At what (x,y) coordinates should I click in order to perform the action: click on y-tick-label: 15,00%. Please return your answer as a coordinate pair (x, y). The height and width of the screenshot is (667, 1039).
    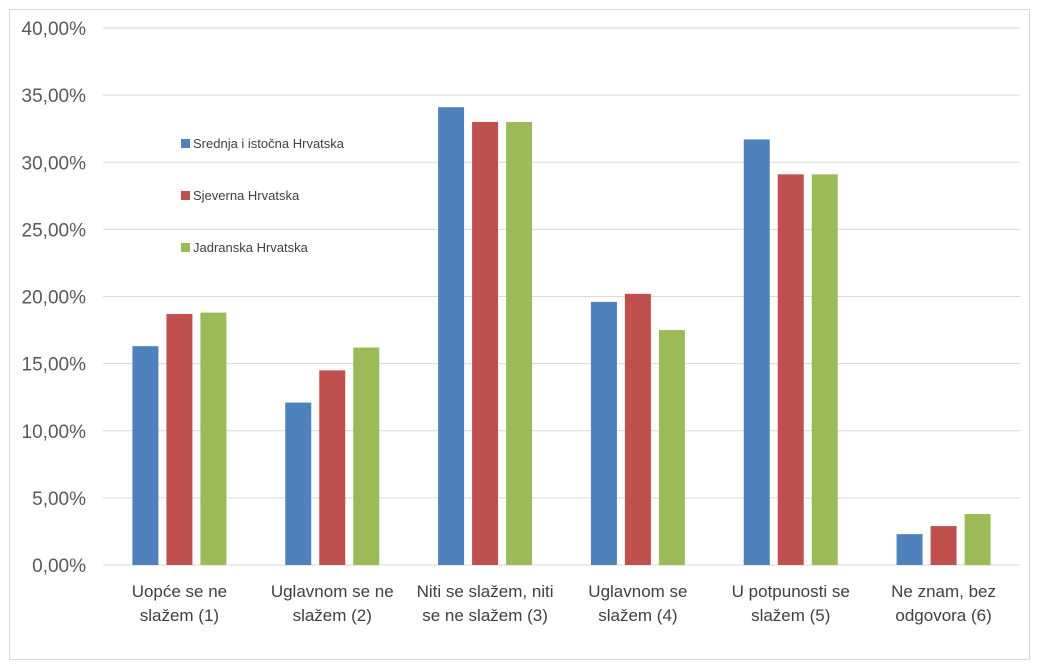
    Looking at the image, I should click on (54, 365).